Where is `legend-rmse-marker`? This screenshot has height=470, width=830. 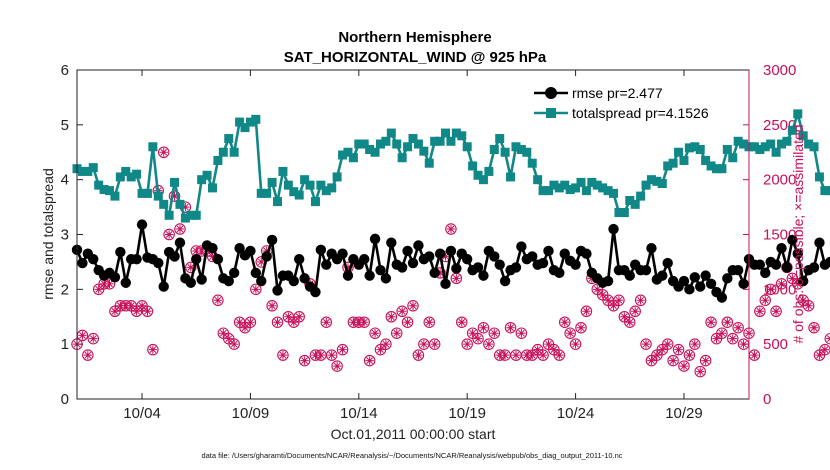
legend-rmse-marker is located at coordinates (551, 93).